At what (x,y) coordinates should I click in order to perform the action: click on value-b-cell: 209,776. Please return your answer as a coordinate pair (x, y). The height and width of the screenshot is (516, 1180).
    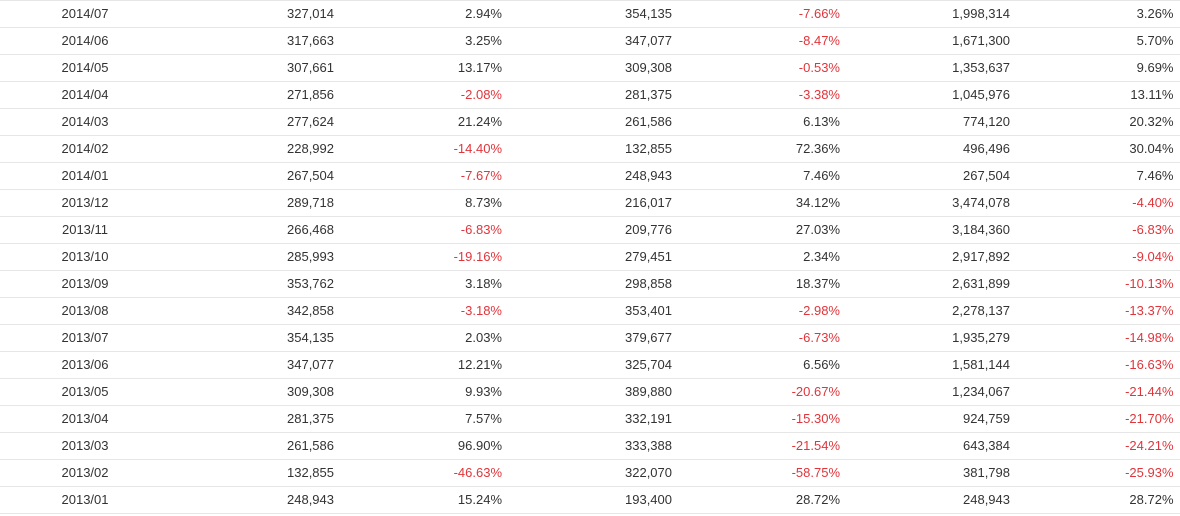
    Looking at the image, I should click on (593, 230).